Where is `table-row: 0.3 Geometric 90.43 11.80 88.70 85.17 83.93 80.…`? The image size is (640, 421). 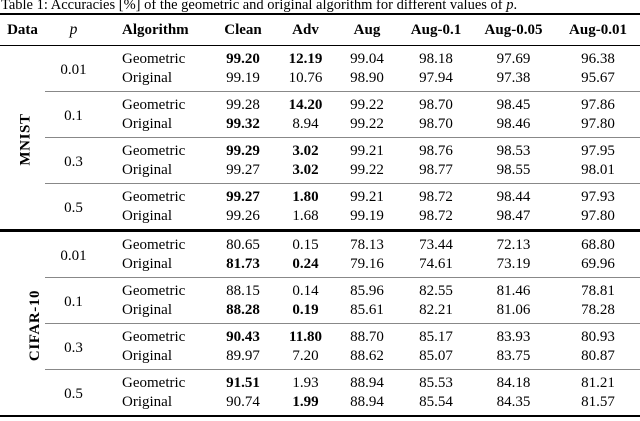
table-row: 0.3 Geometric 90.43 11.80 88.70 85.17 83.93 80.… is located at coordinates (320, 346).